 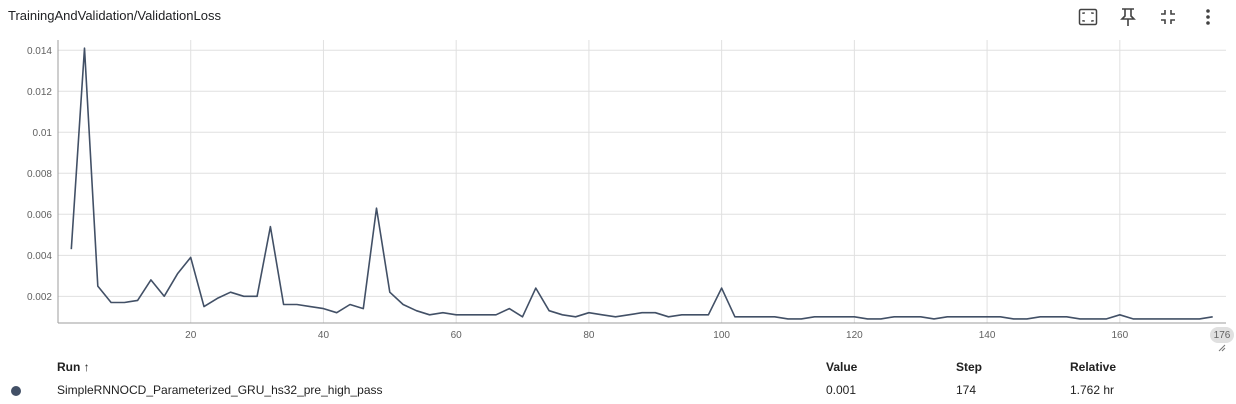 I want to click on y-tick-label: 0.012, so click(x=39, y=92).